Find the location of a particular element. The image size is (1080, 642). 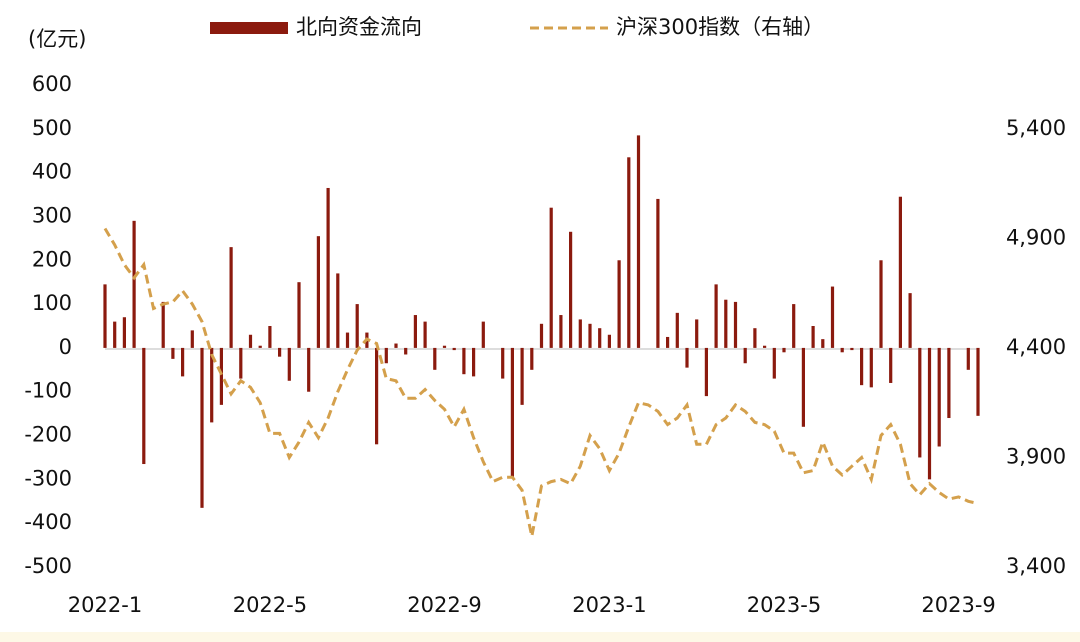

y-tick-label: 500 is located at coordinates (52, 128).